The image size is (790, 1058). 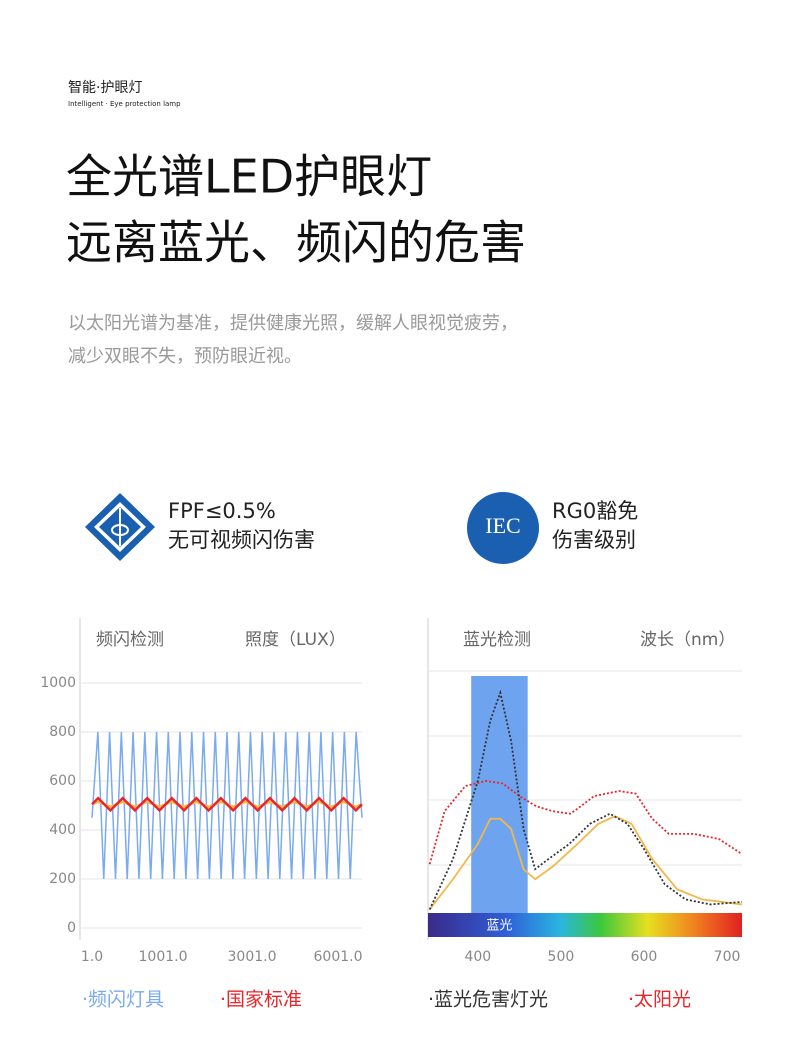 What do you see at coordinates (295, 640) in the screenshot?
I see `axis-label: 照度（LUX）` at bounding box center [295, 640].